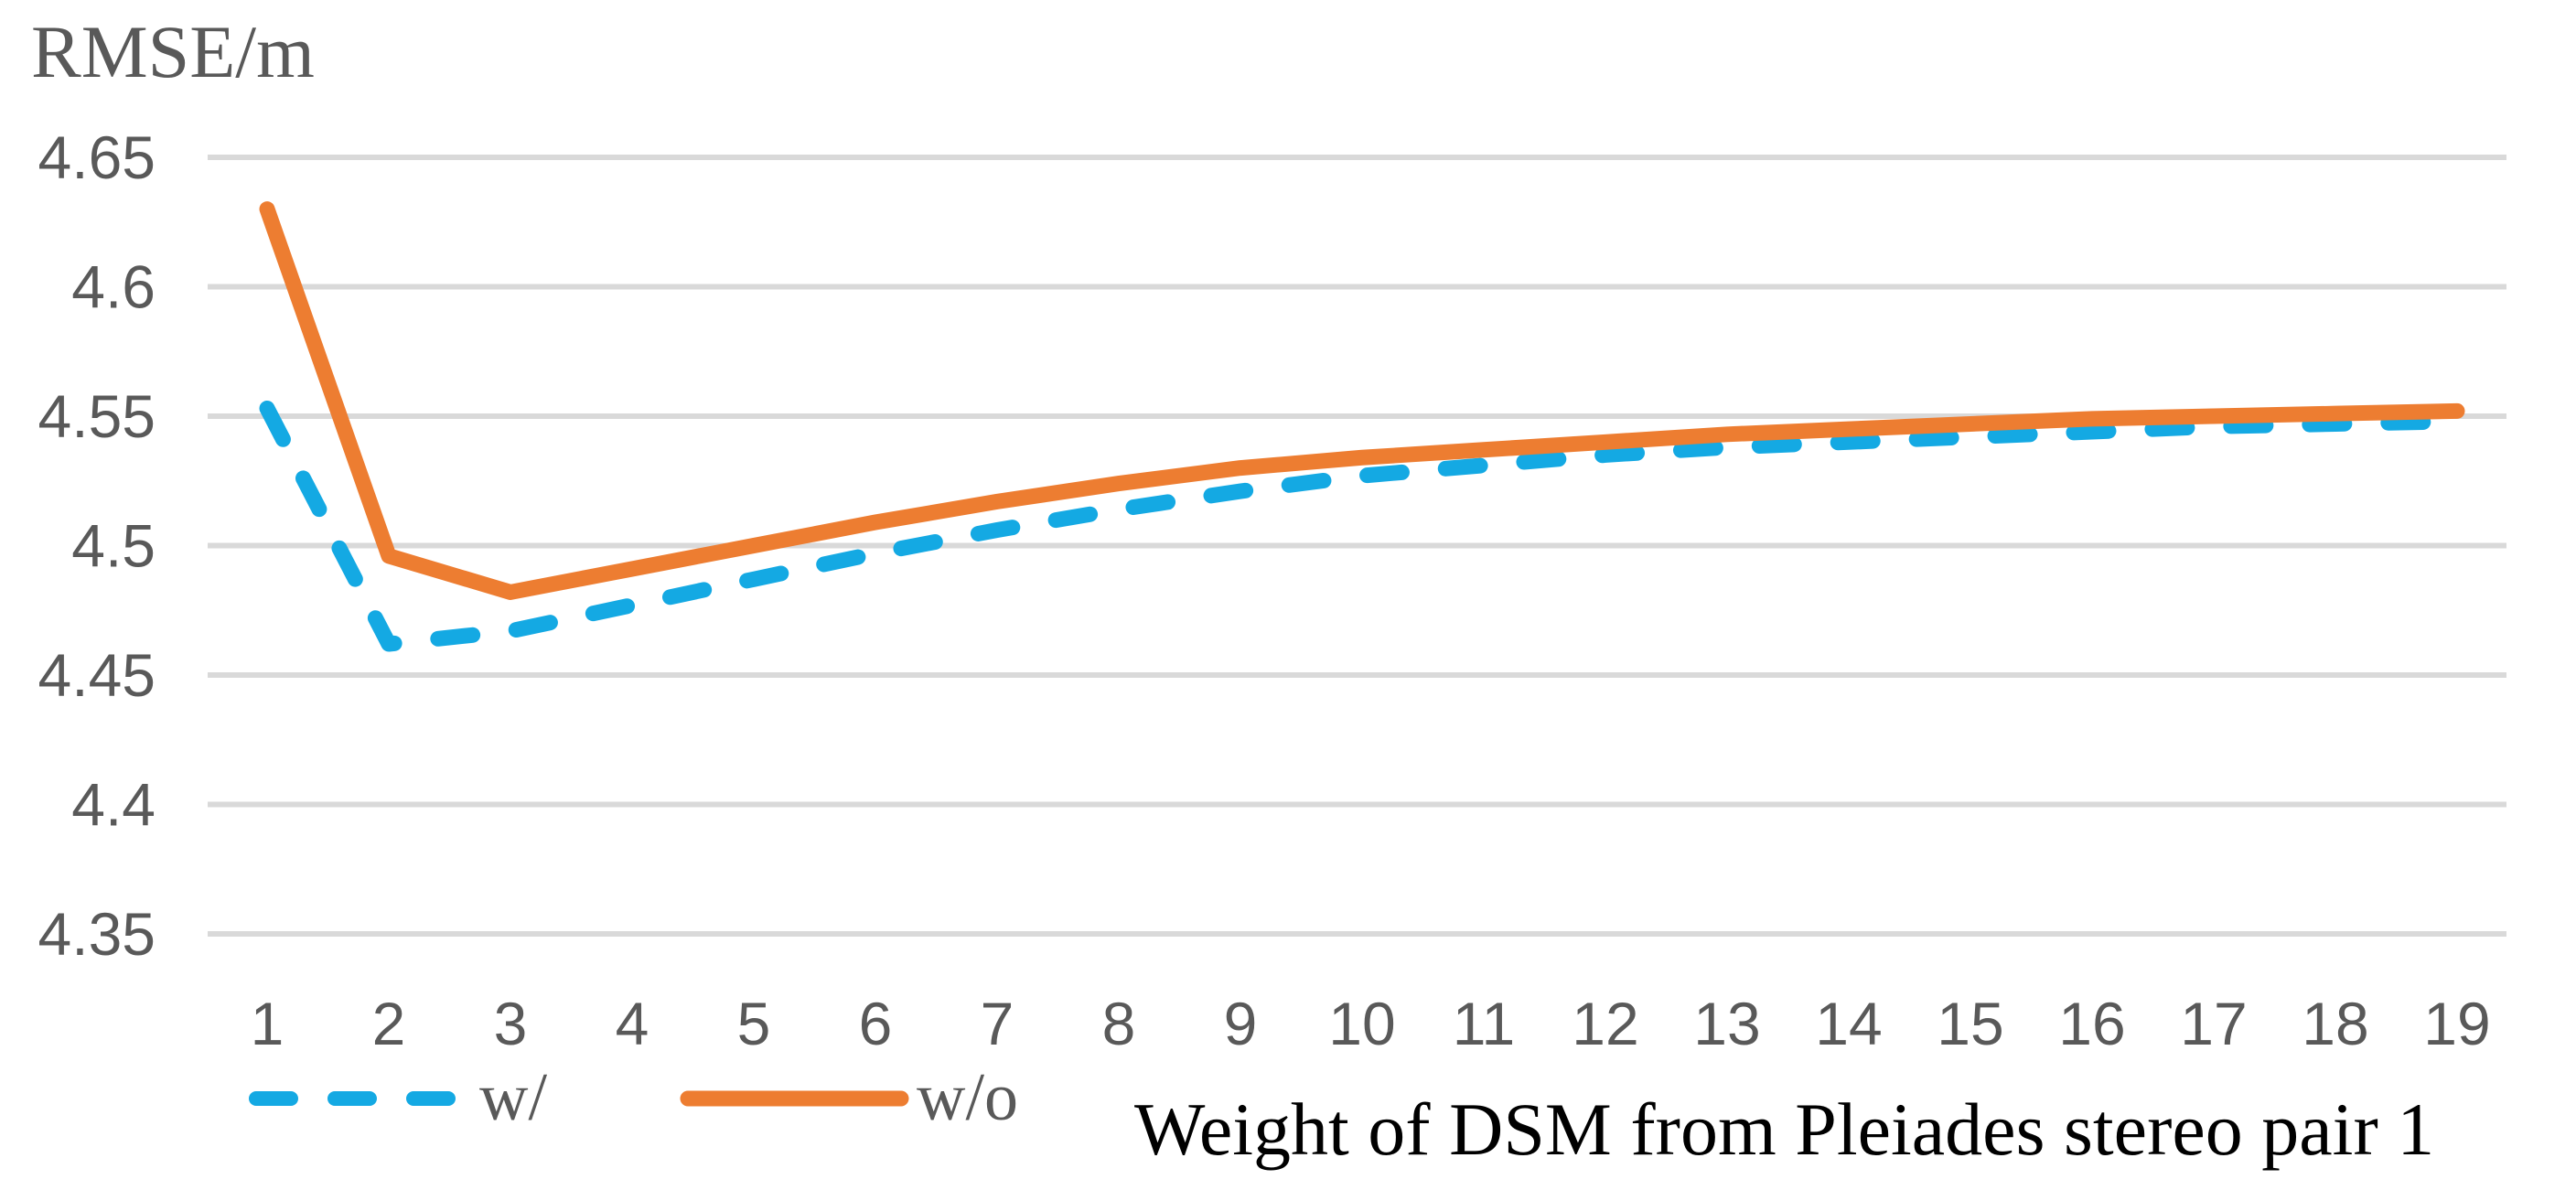 This screenshot has height=1190, width=2576. I want to click on x-tick-label: 18, so click(2335, 1023).